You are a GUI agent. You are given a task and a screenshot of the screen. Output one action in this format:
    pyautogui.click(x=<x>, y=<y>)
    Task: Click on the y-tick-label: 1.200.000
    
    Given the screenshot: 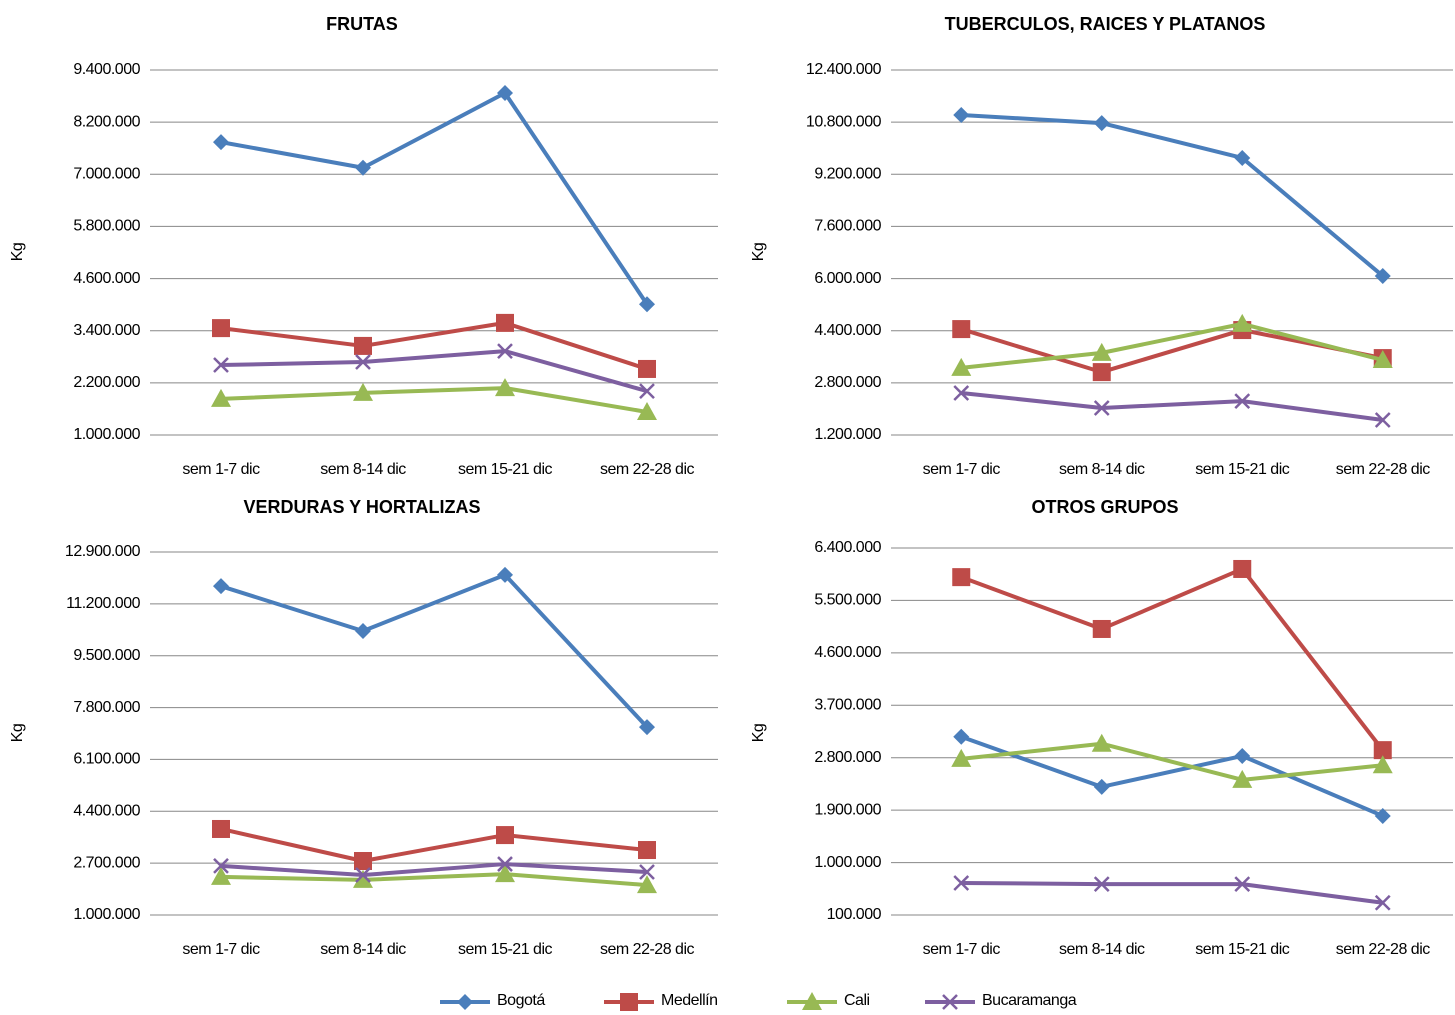 What is the action you would take?
    pyautogui.click(x=847, y=434)
    